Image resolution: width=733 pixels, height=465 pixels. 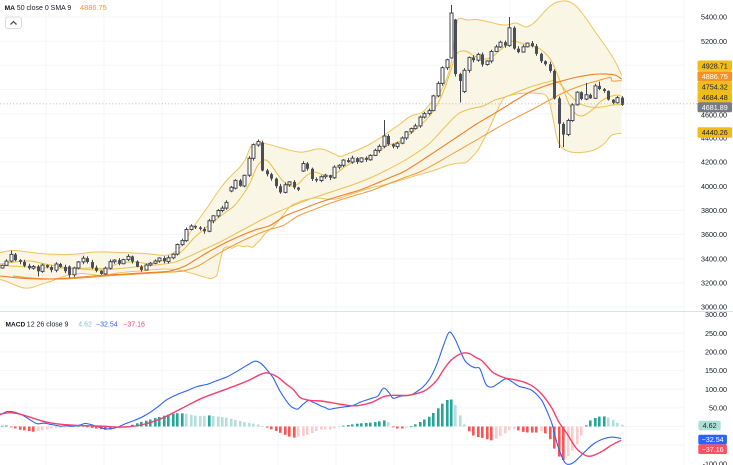 I want to click on svg-text: 4200.00, so click(x=714, y=162).